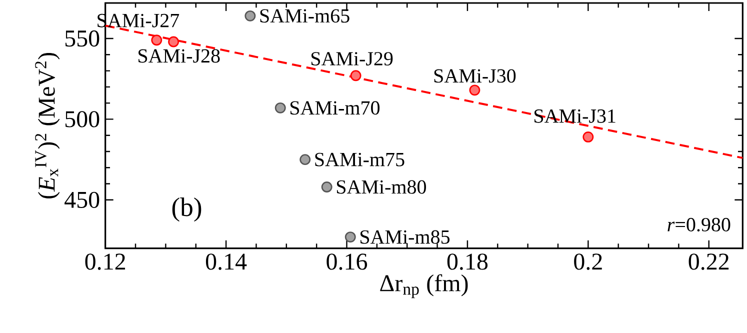 The image size is (747, 333). Describe the element at coordinates (424, 286) in the screenshot. I see `x-axis-title: Δr$_{np}$ (fm)` at that location.